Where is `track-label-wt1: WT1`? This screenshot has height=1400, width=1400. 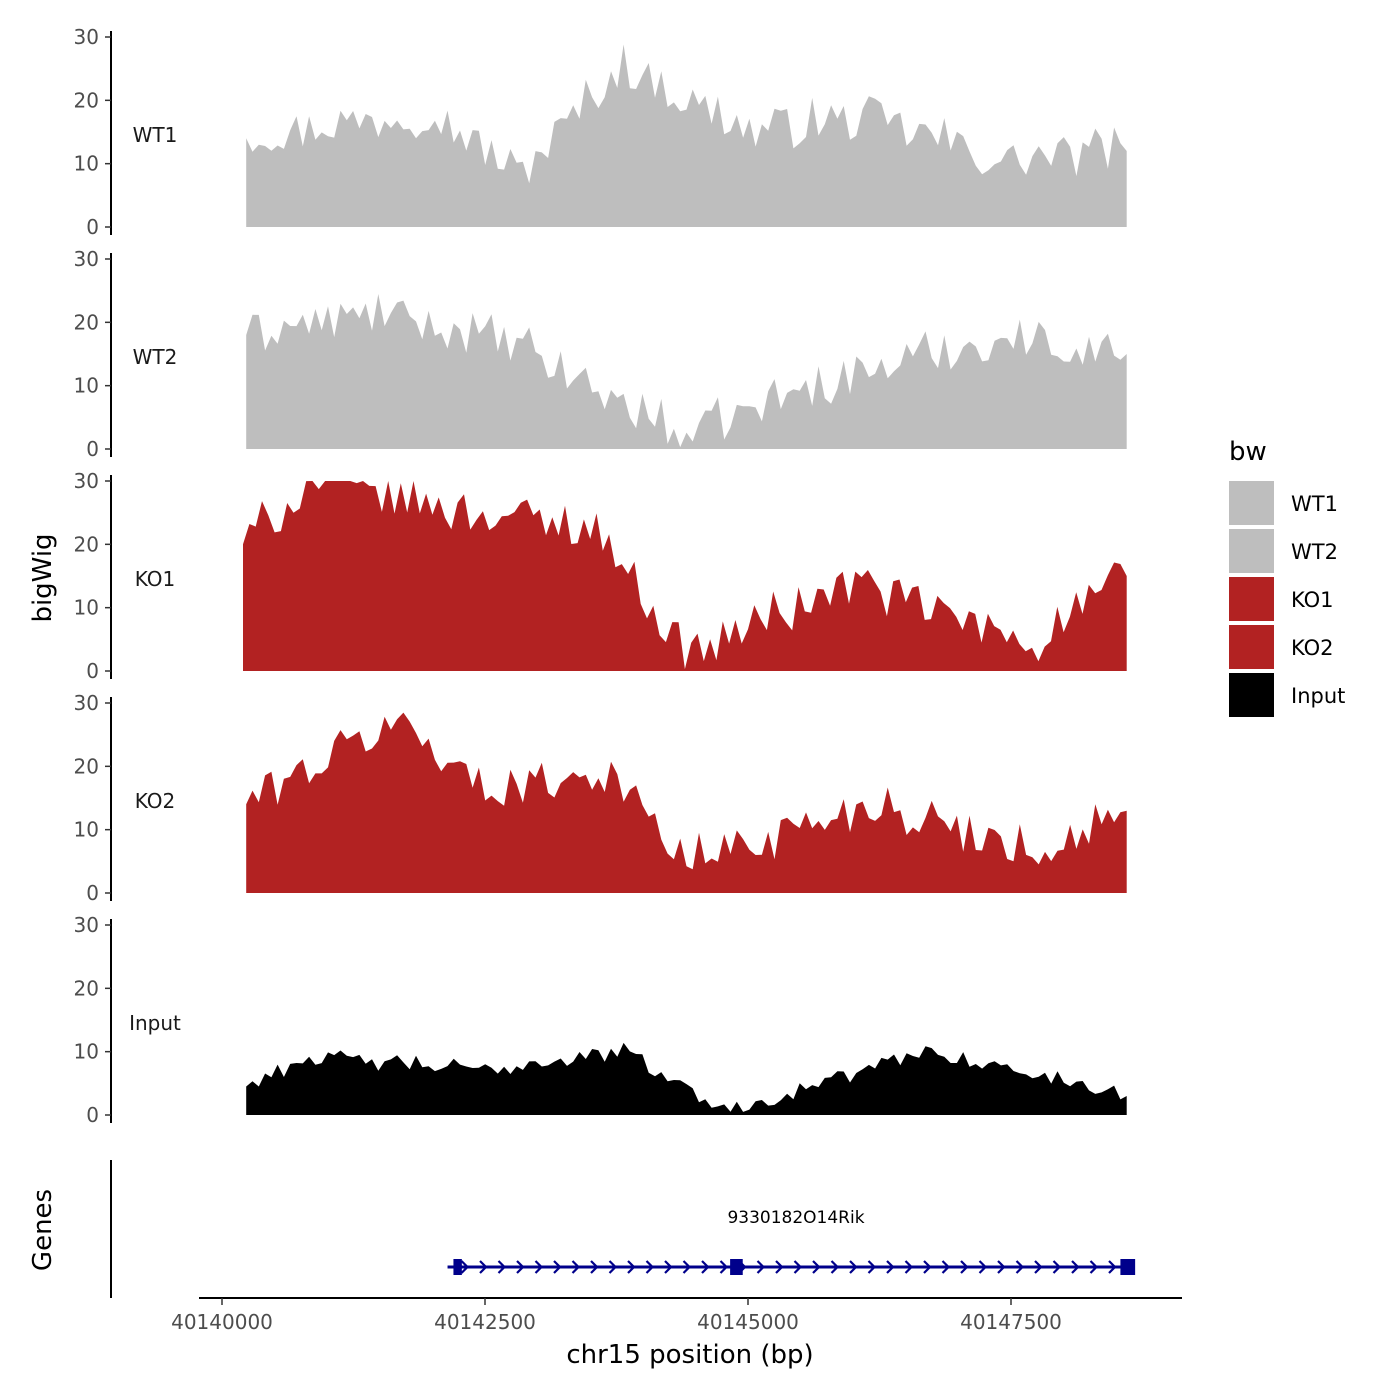
track-label-wt1: WT1 is located at coordinates (155, 135).